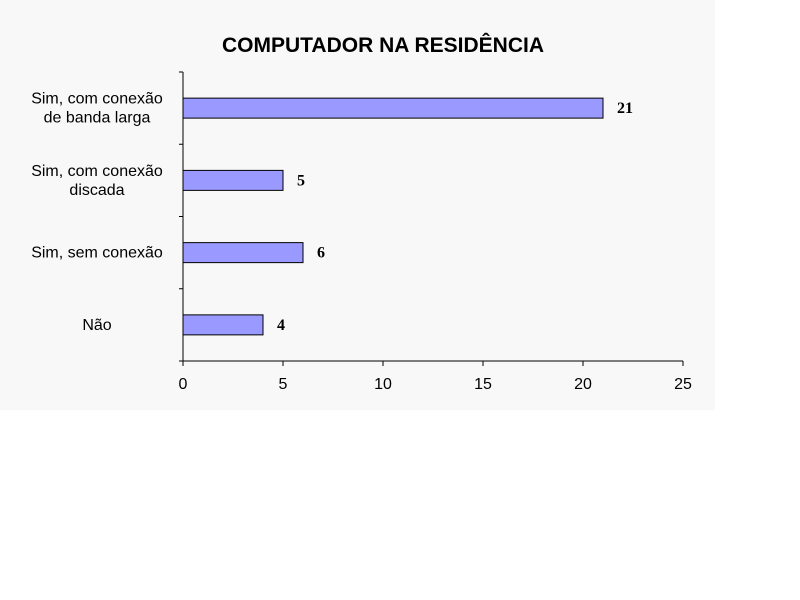 This screenshot has height=600, width=800. I want to click on x-tick-label: 0, so click(183, 384).